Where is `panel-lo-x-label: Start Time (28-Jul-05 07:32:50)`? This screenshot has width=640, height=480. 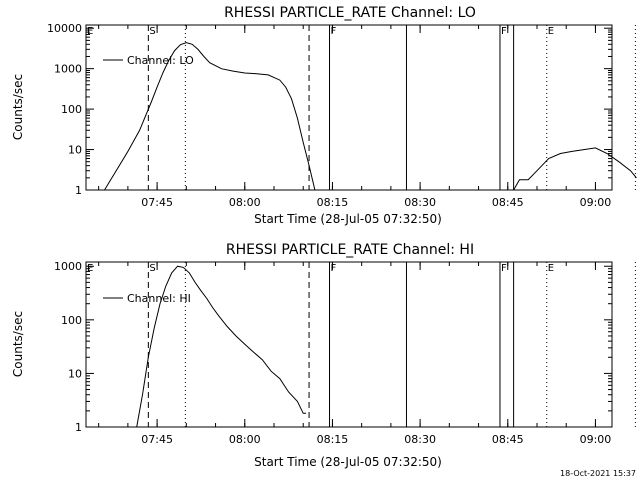 panel-lo-x-label: Start Time (28-Jul-05 07:32:50) is located at coordinates (348, 219).